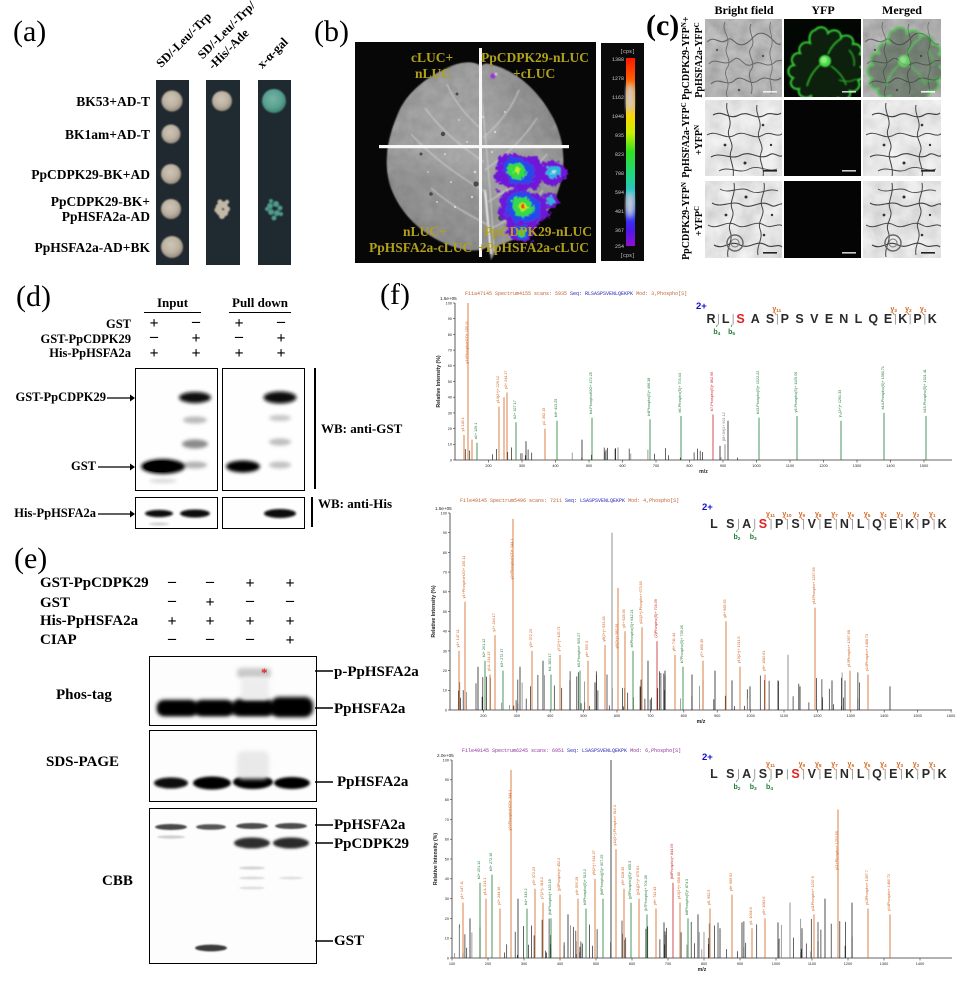 Image resolution: width=962 pixels, height=1002 pixels. I want to click on svg-text: y6, so click(851, 765).